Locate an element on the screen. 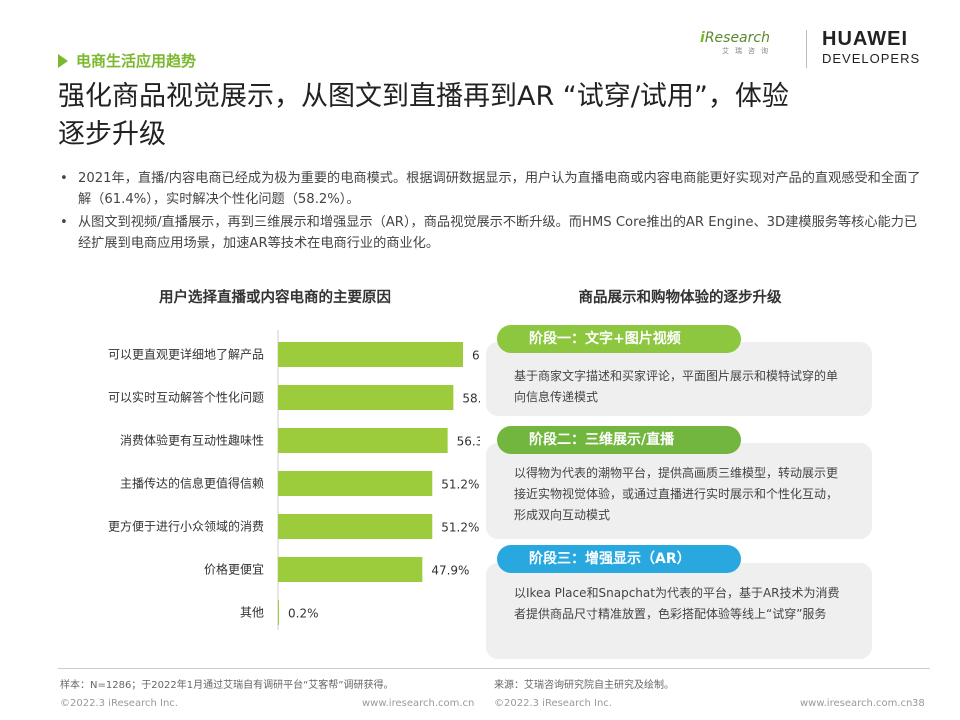 This screenshot has height=720, width=960. huawei-logo-line2: DEVELOPERS is located at coordinates (871, 58).